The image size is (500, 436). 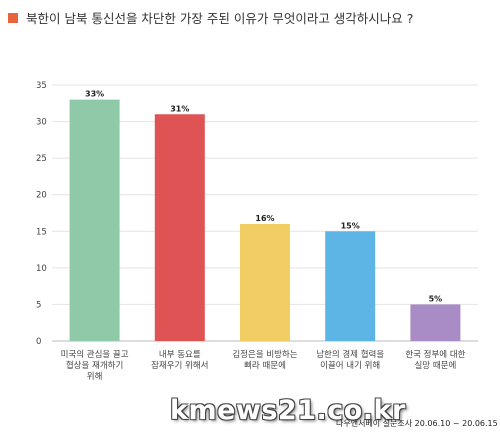 I want to click on y-tick-label: 30, so click(x=41, y=123).